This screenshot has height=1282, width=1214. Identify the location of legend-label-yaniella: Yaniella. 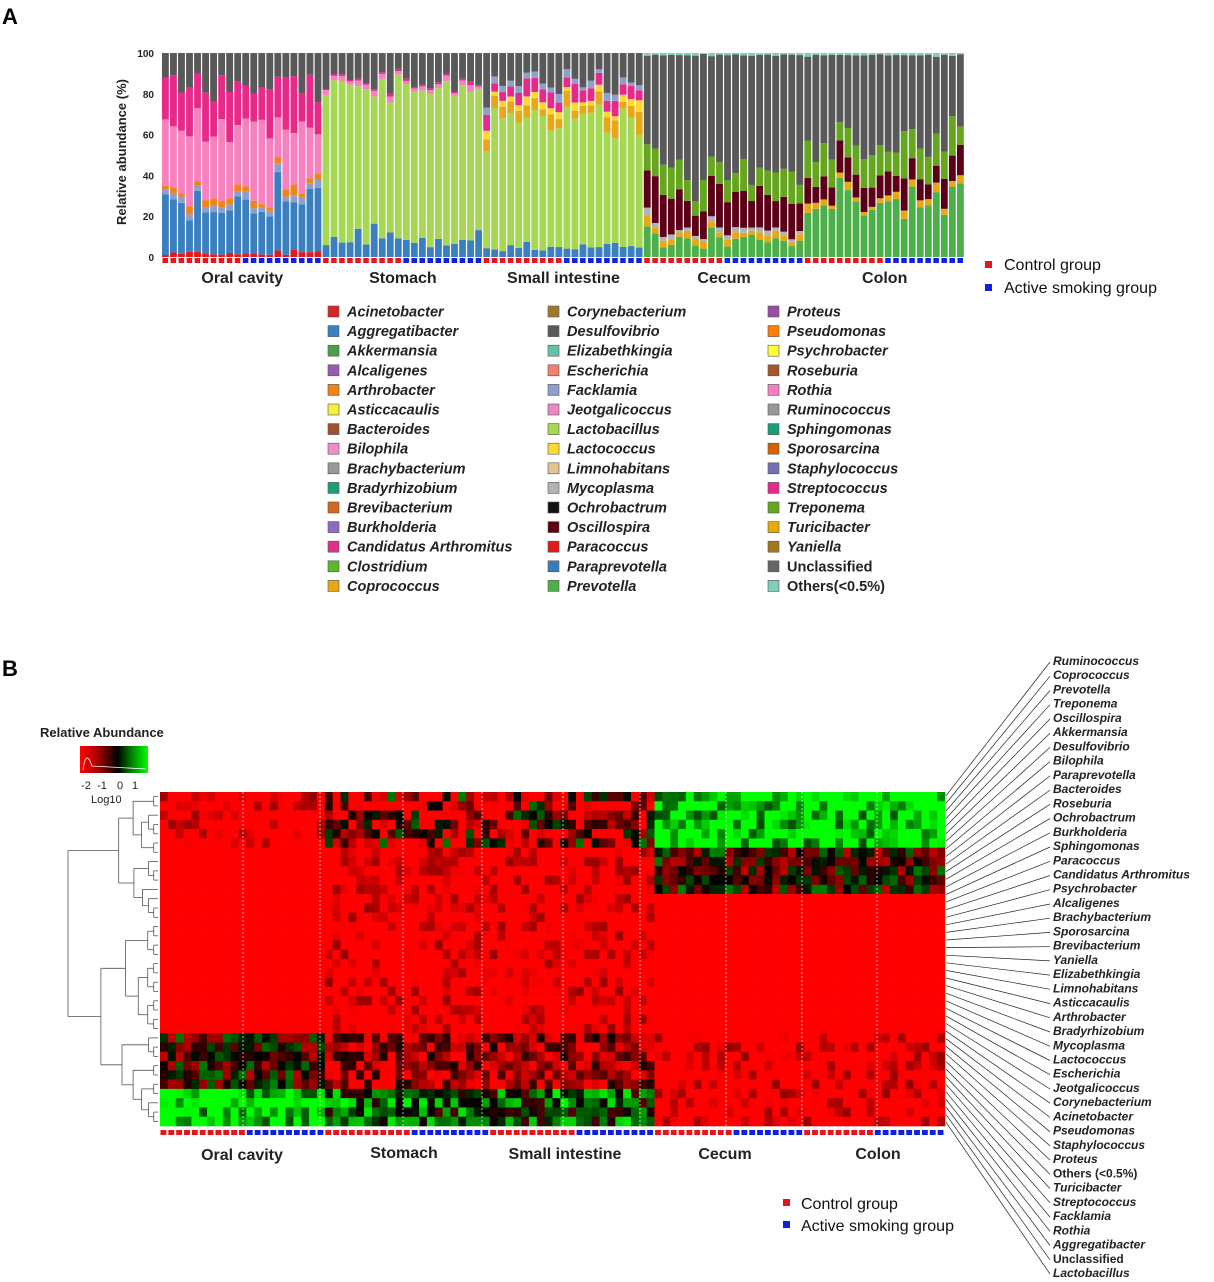
(814, 548).